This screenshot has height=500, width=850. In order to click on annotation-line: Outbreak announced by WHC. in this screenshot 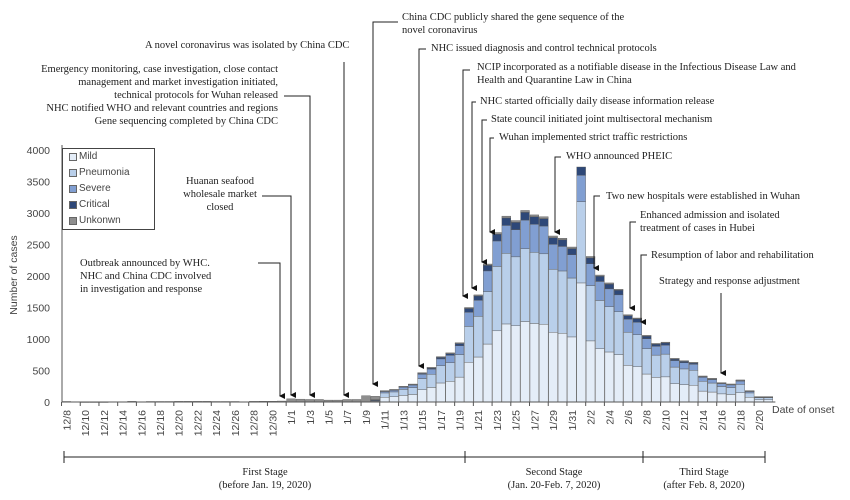, I will do `click(145, 263)`.